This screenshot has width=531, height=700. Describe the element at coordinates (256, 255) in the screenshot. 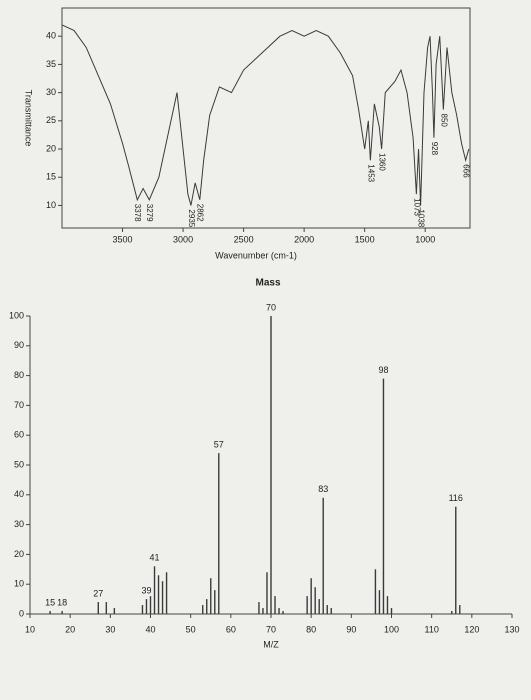

I see `x-axis-label: Wavenumber (cm-1)` at that location.